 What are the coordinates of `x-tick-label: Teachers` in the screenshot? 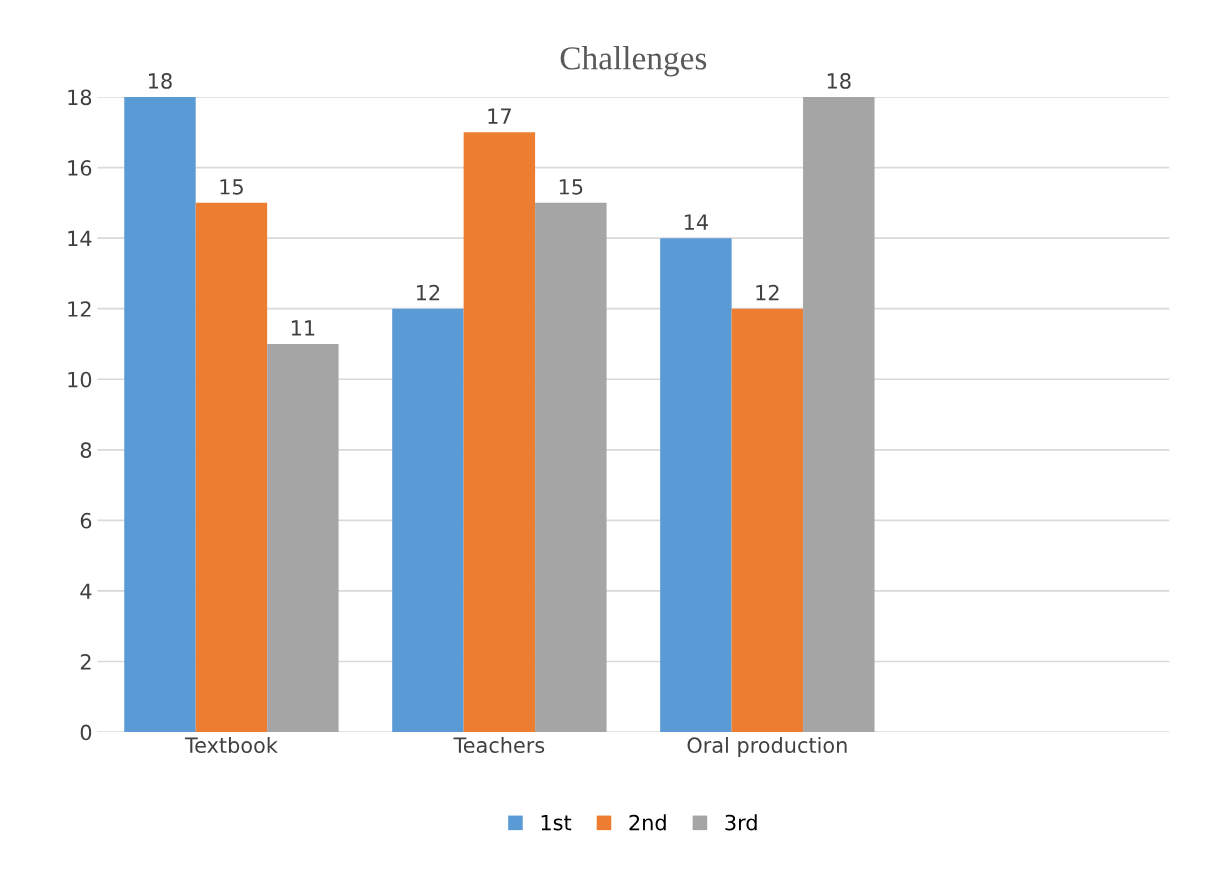 It's located at (499, 745).